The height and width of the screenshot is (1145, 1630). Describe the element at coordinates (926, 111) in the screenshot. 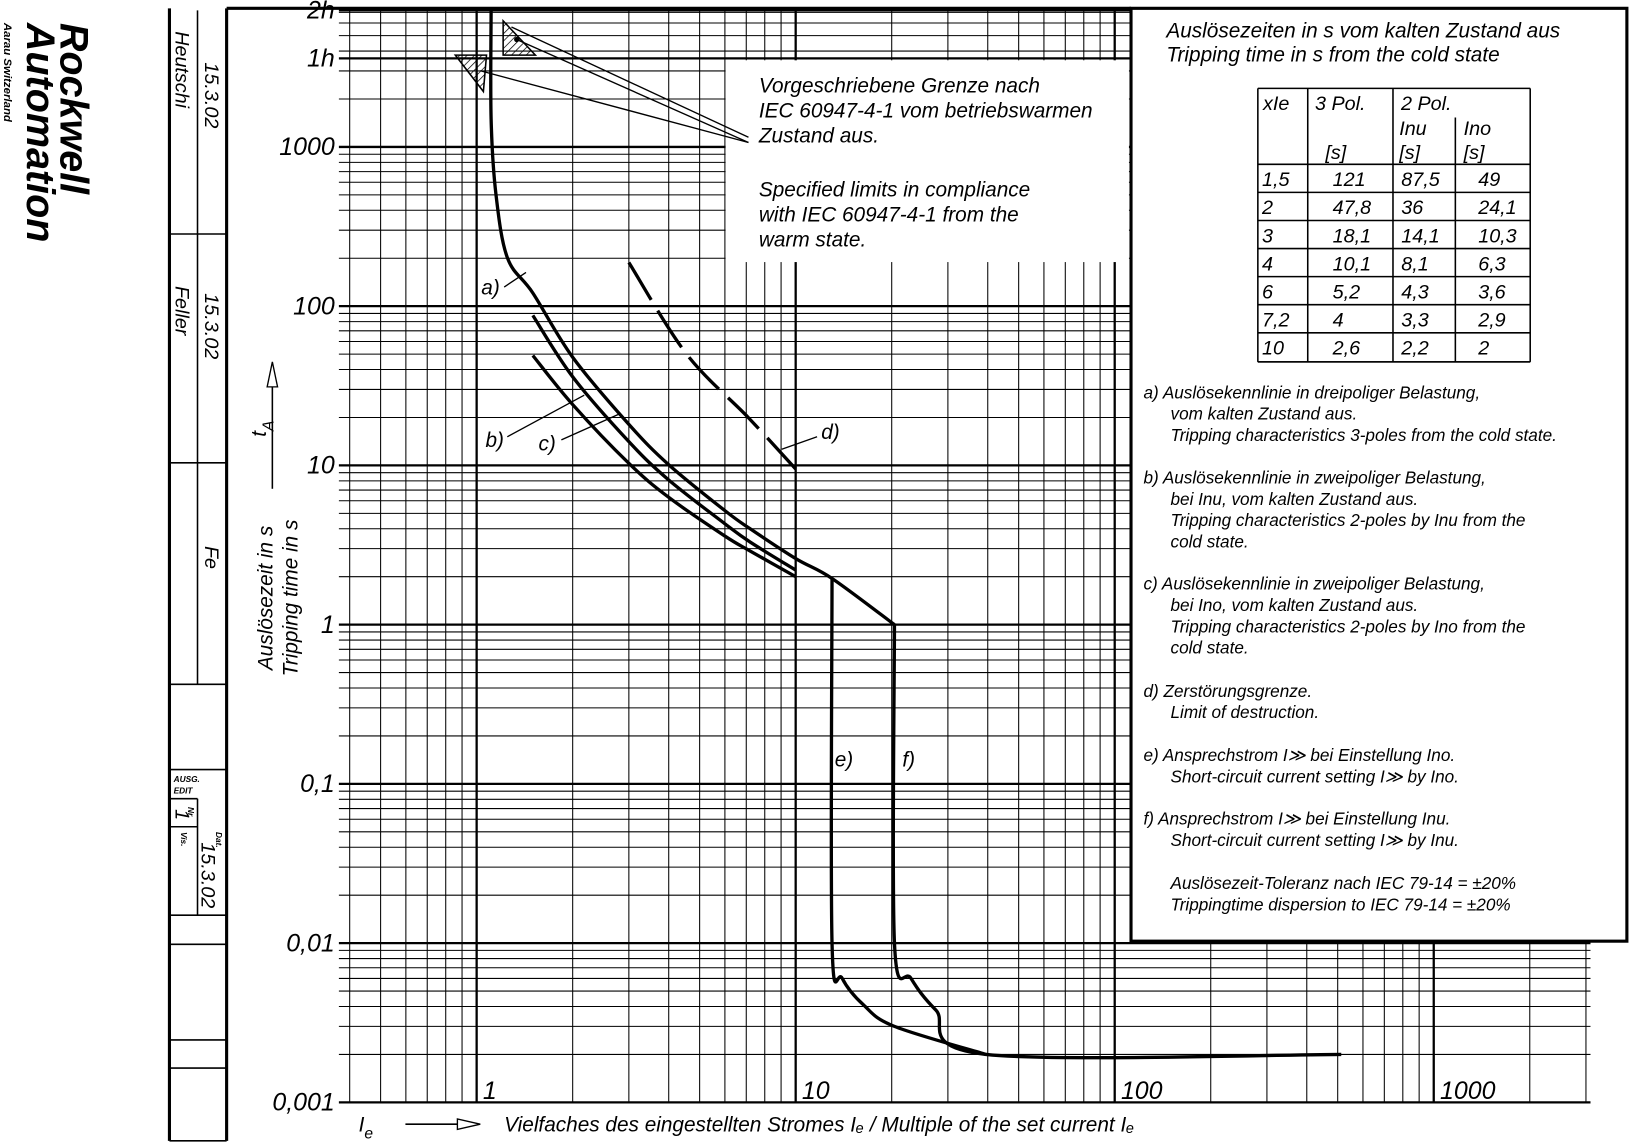

I see `annotation-line: IEC 60947-4-1 vom betriebswarmen` at that location.